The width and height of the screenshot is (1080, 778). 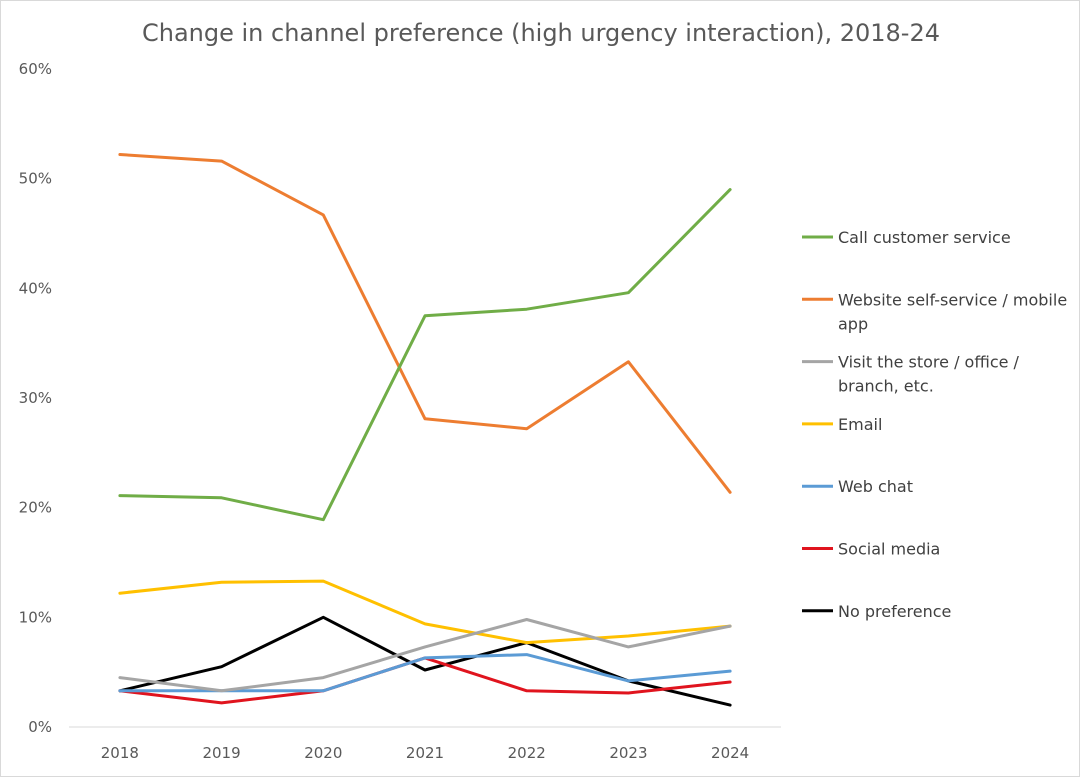 I want to click on legend-label: Email, so click(x=860, y=424).